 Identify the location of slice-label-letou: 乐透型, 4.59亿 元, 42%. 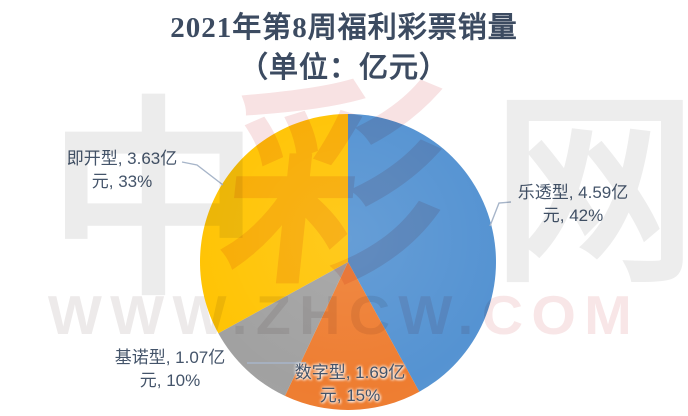
(573, 204).